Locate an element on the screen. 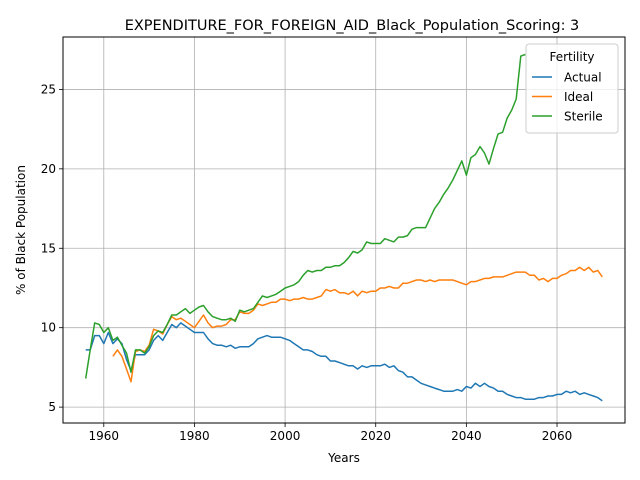  y-tick-label: 10 is located at coordinates (48, 328).